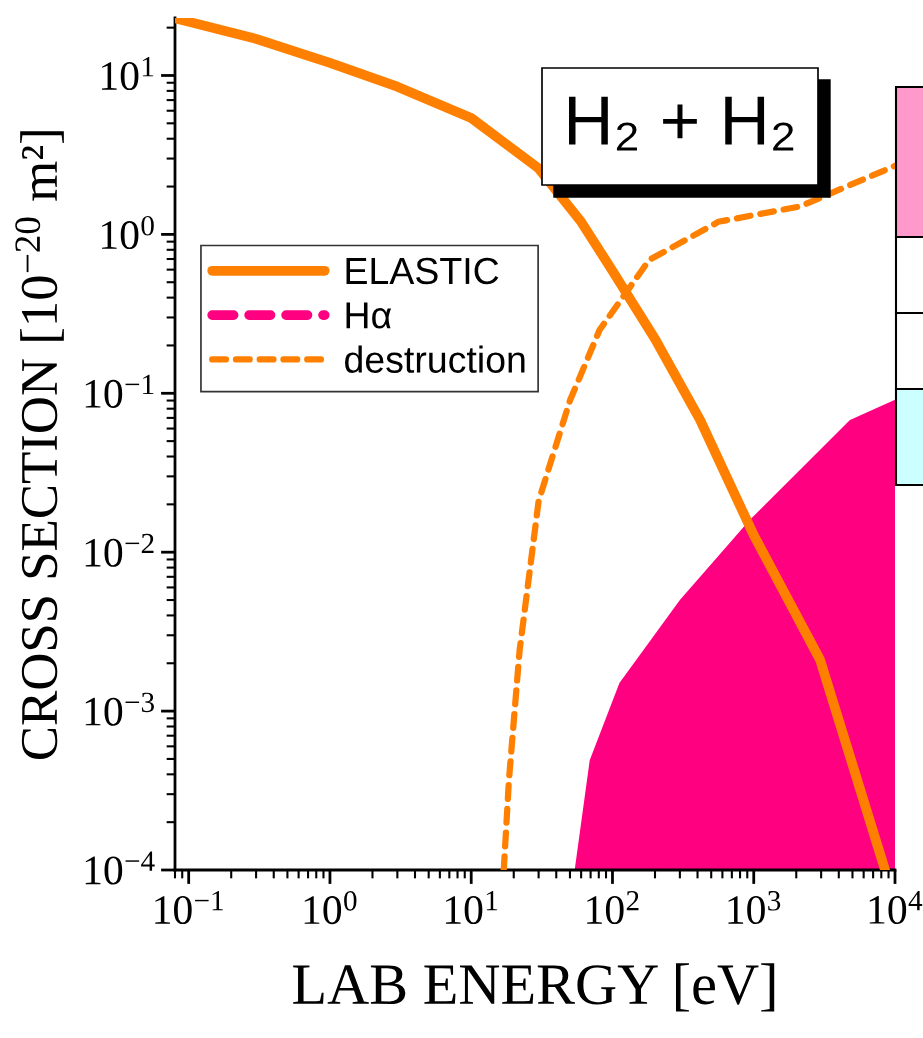  I want to click on legend-label: destruction, so click(435, 359).